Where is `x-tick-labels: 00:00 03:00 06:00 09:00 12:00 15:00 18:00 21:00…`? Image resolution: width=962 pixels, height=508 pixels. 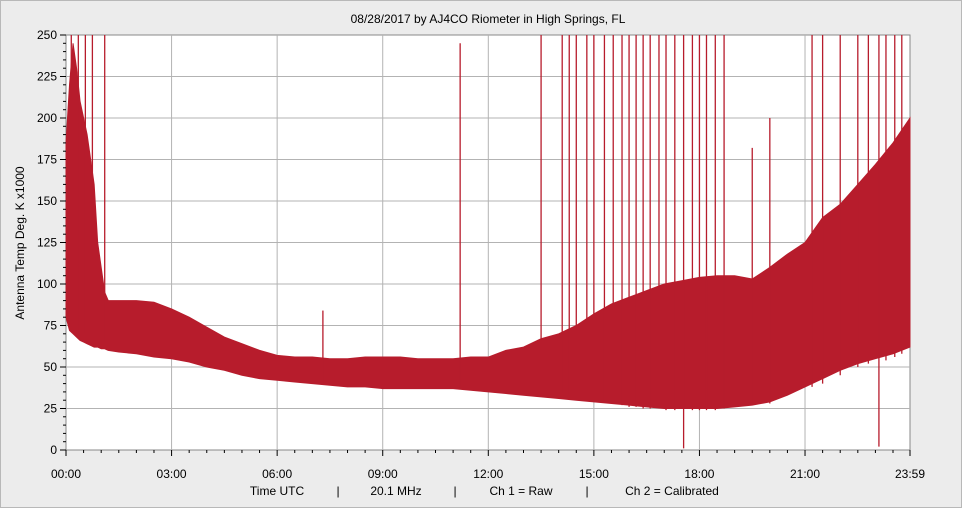
x-tick-labels: 00:00 03:00 06:00 09:00 12:00 15:00 18:00 21:00… is located at coordinates (488, 474).